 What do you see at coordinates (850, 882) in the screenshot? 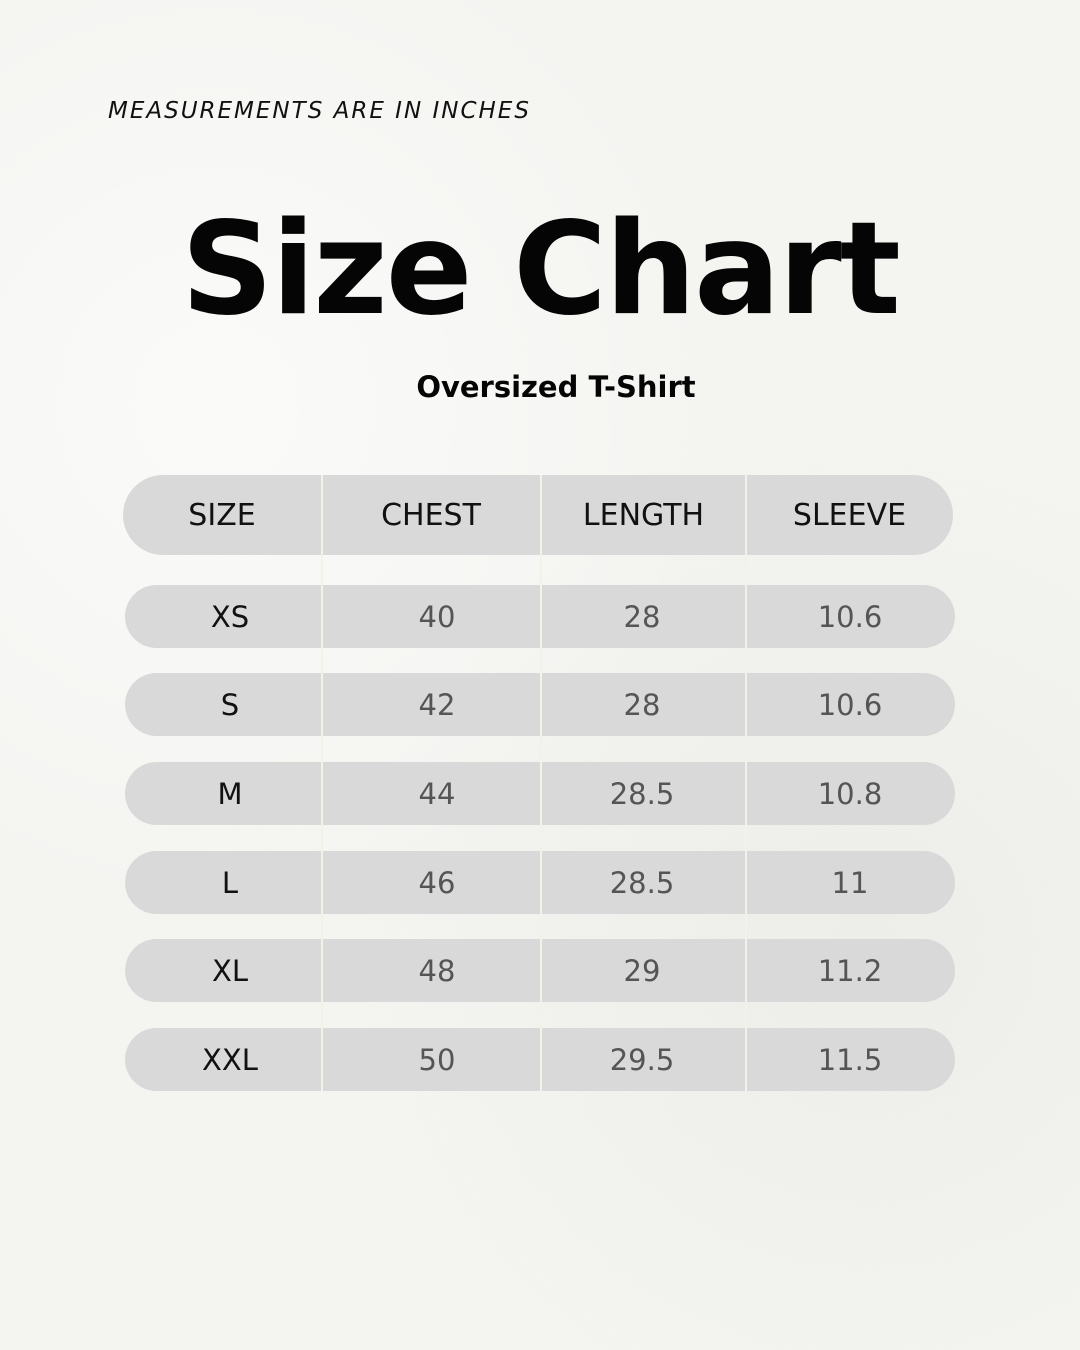
I see `sleeve-cell: 11` at bounding box center [850, 882].